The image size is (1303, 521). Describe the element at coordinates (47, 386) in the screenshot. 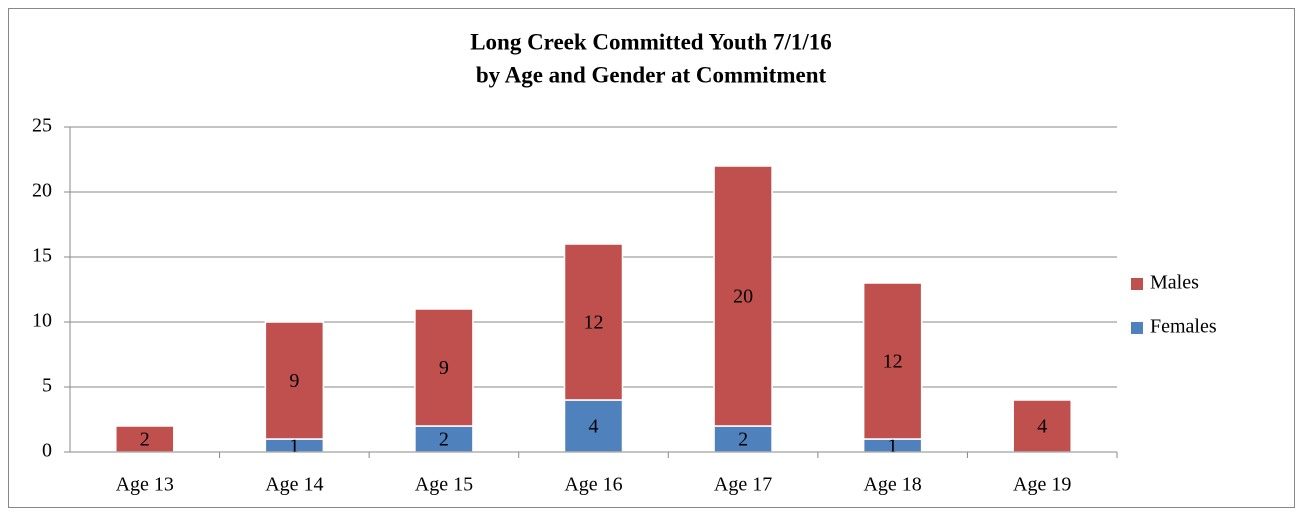

I see `y-tick-label: 5` at that location.